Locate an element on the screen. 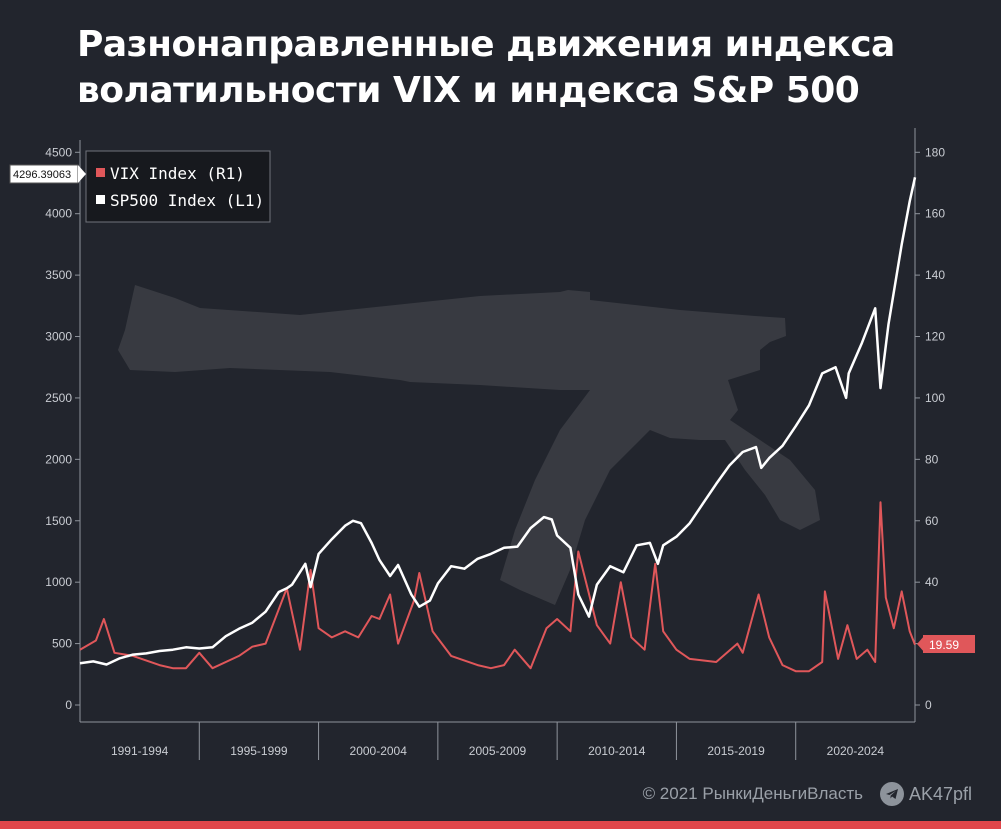 The height and width of the screenshot is (829, 1001). chart-title-line-2: волатильности VIX и индекса S&P 500 is located at coordinates (468, 90).